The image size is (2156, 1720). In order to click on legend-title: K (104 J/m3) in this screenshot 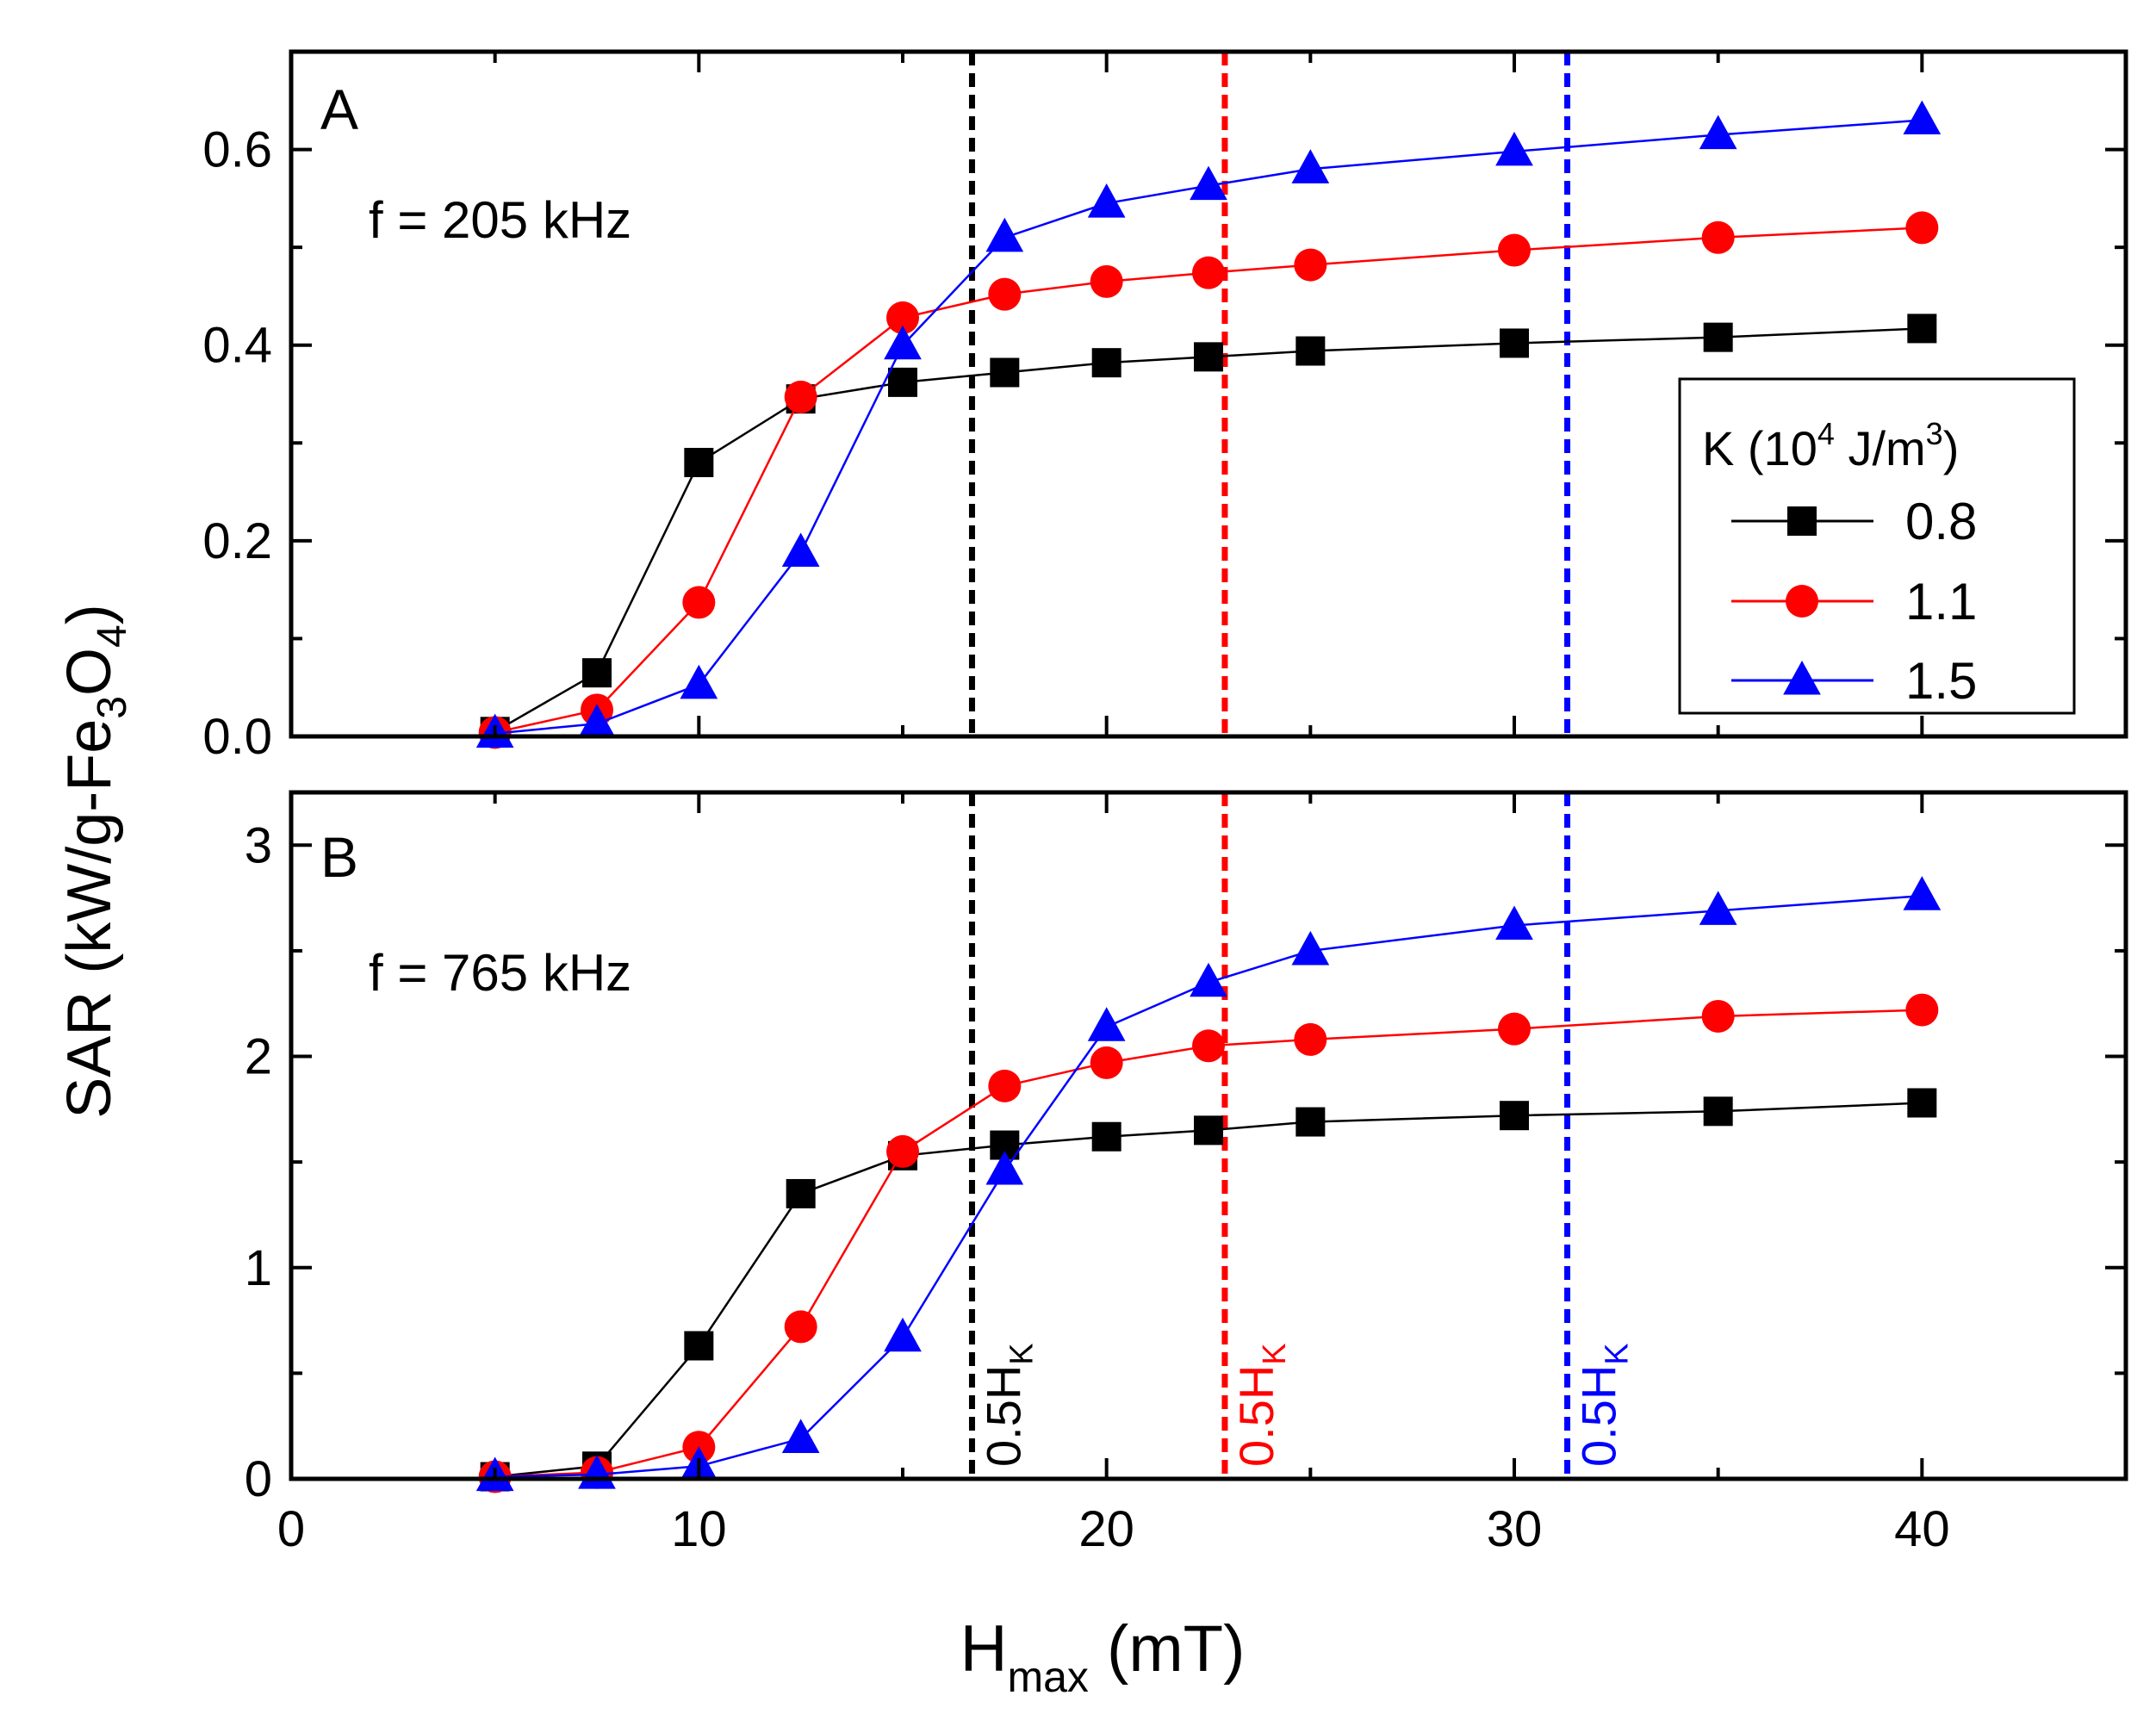, I will do `click(1830, 445)`.